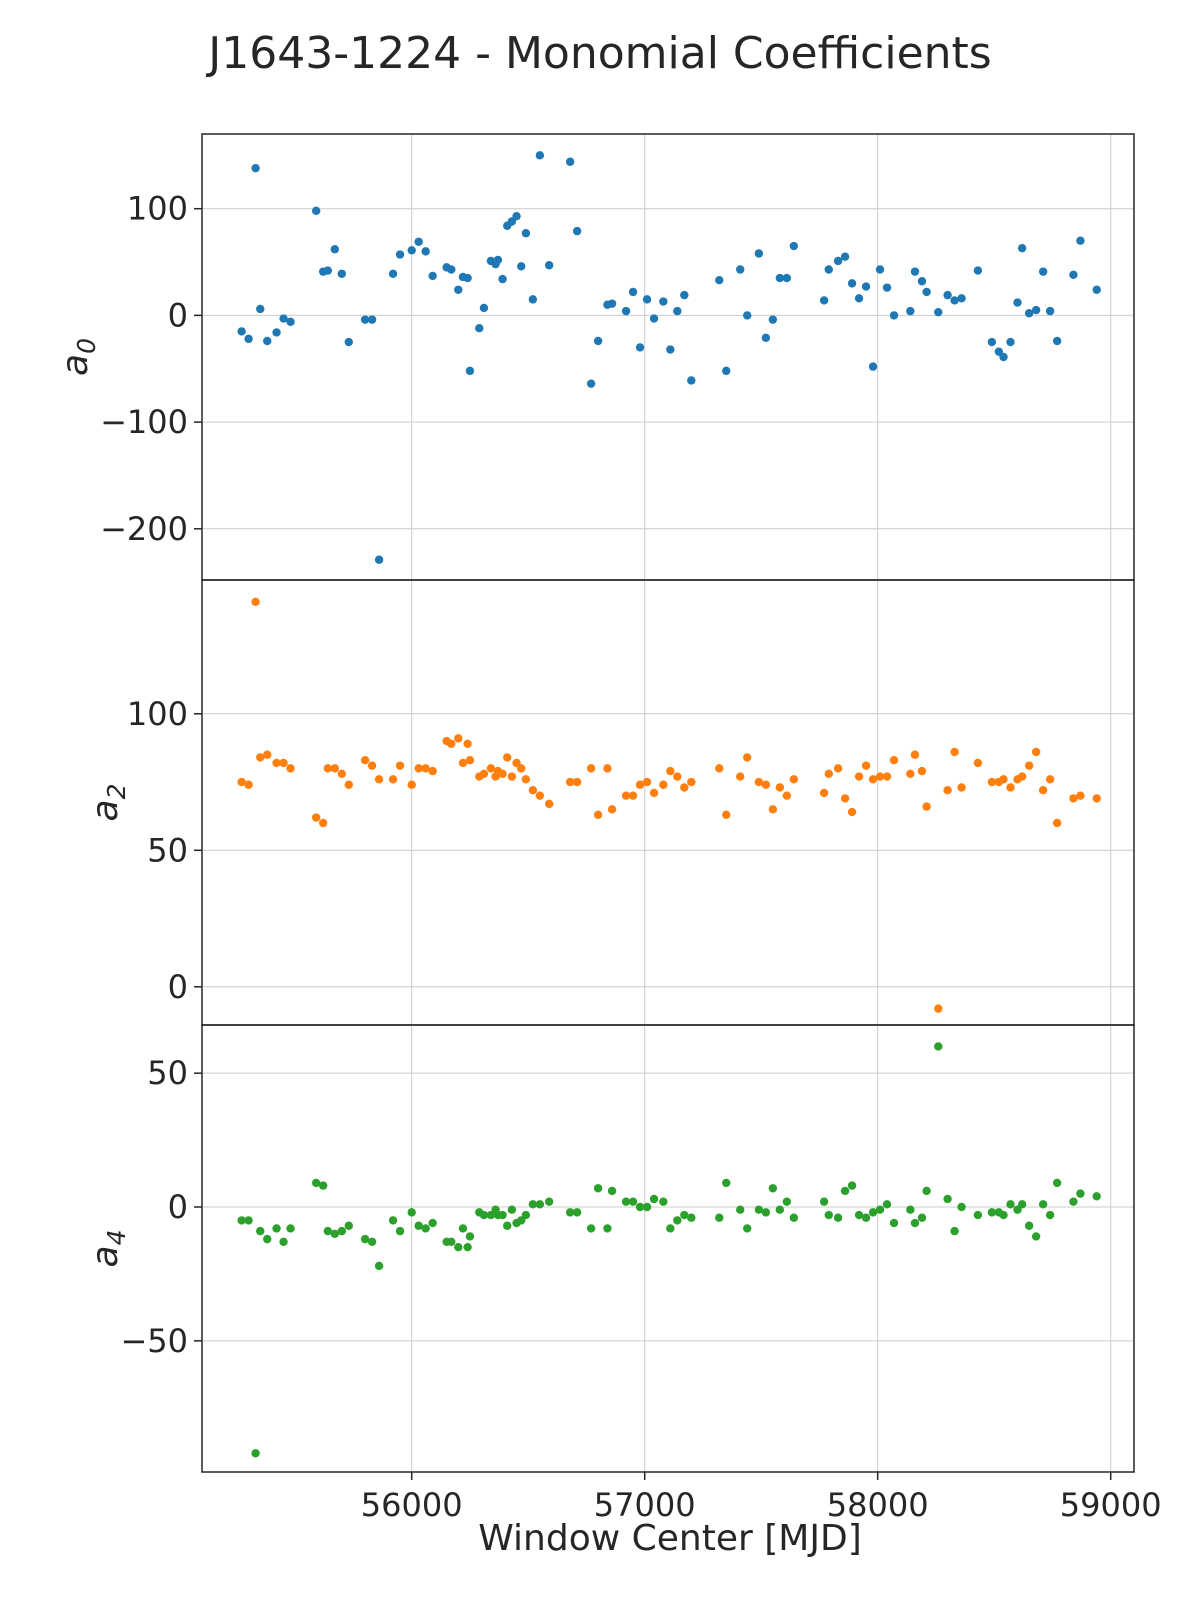  What do you see at coordinates (669, 1538) in the screenshot?
I see `x-axis-label: Window Center [MJD]` at bounding box center [669, 1538].